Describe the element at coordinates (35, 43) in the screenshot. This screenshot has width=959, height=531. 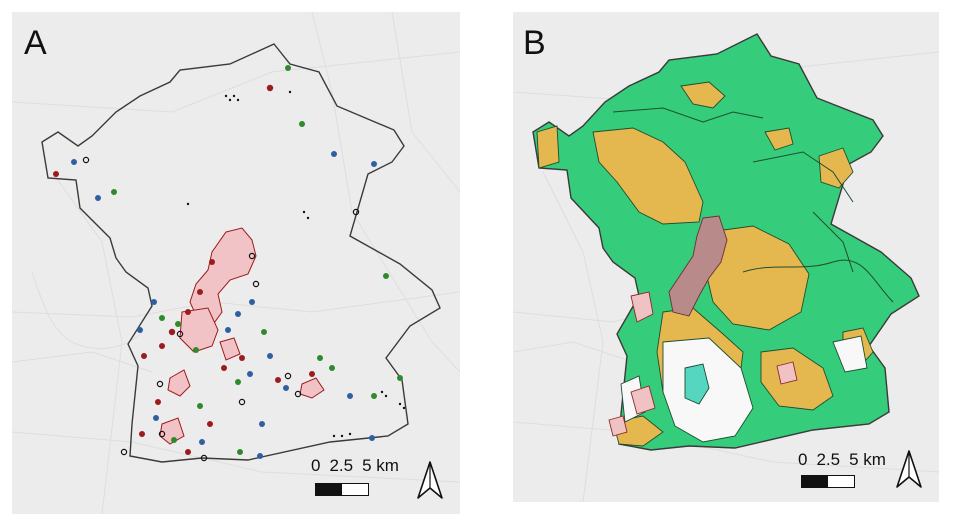
I see `panel-label-a: A` at that location.